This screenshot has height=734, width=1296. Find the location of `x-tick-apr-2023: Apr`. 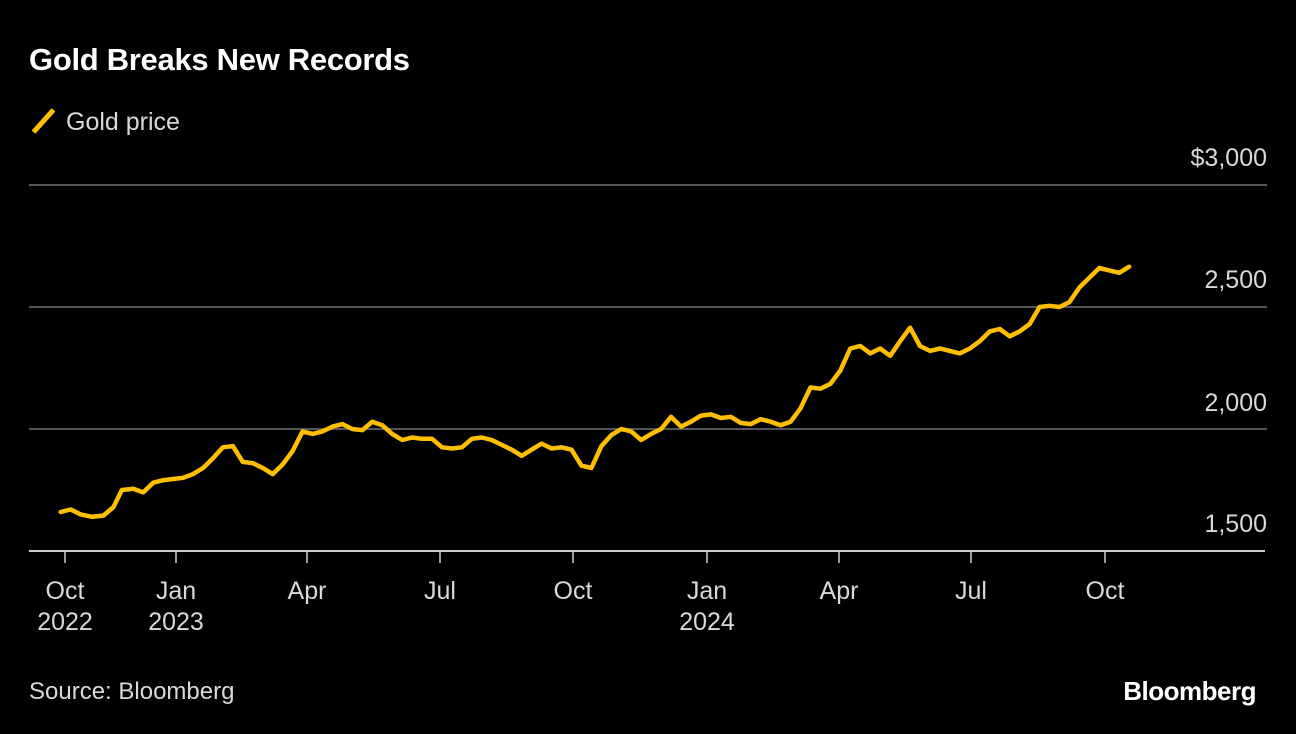

x-tick-apr-2023: Apr is located at coordinates (307, 591).